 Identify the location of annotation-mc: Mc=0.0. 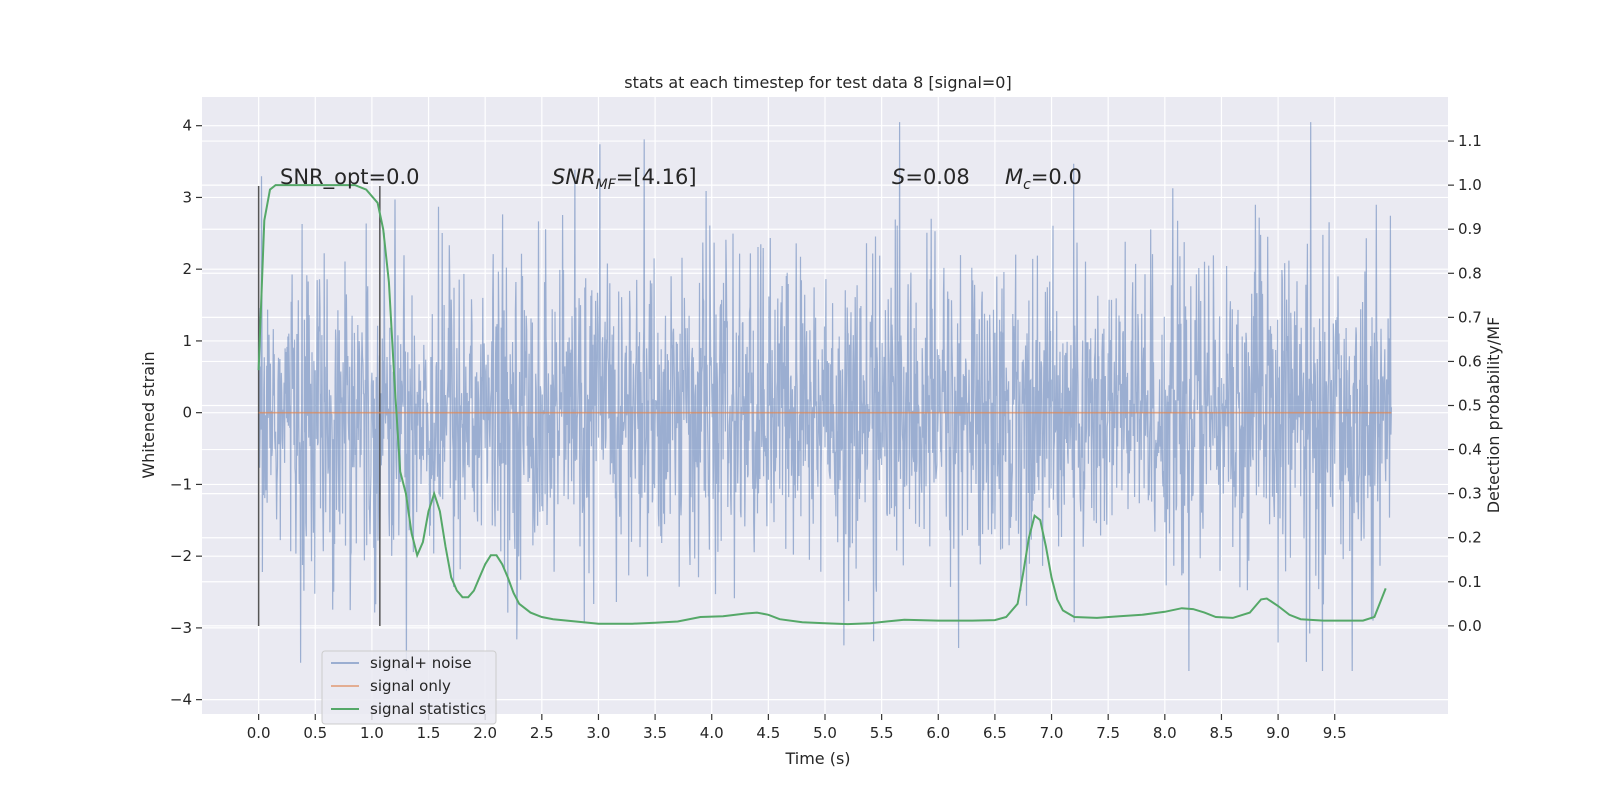
(1043, 179).